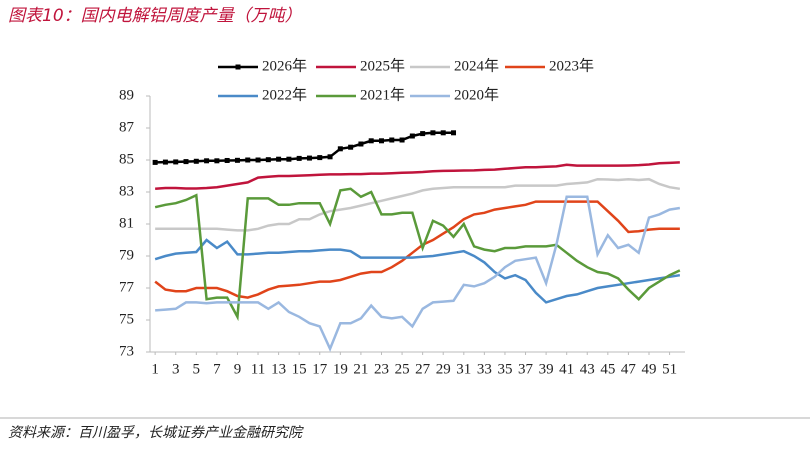 Image resolution: width=810 pixels, height=451 pixels. Describe the element at coordinates (127, 287) in the screenshot. I see `y-tick-label: 77` at that location.